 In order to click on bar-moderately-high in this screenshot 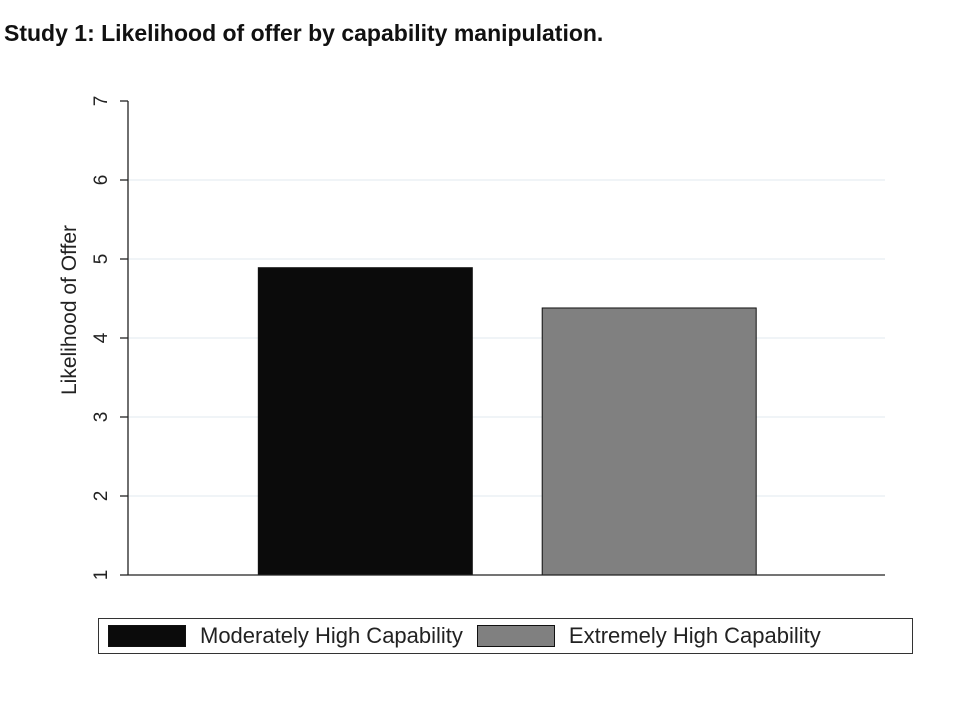, I will do `click(365, 421)`.